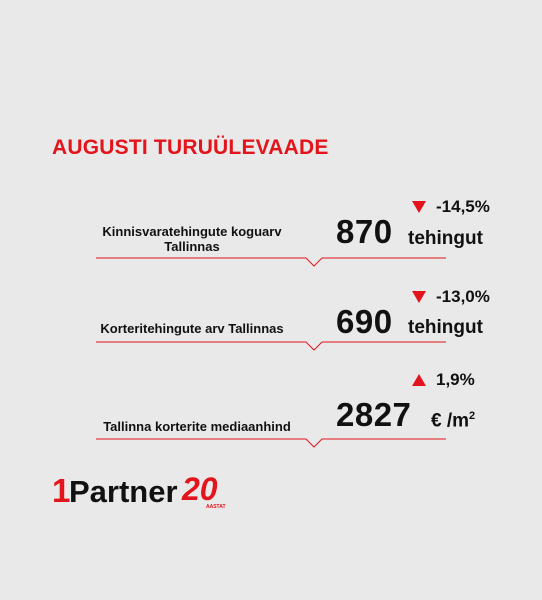 The image size is (542, 600). I want to click on partner-logo: 1 Partner 20 AASTAT, so click(139, 490).